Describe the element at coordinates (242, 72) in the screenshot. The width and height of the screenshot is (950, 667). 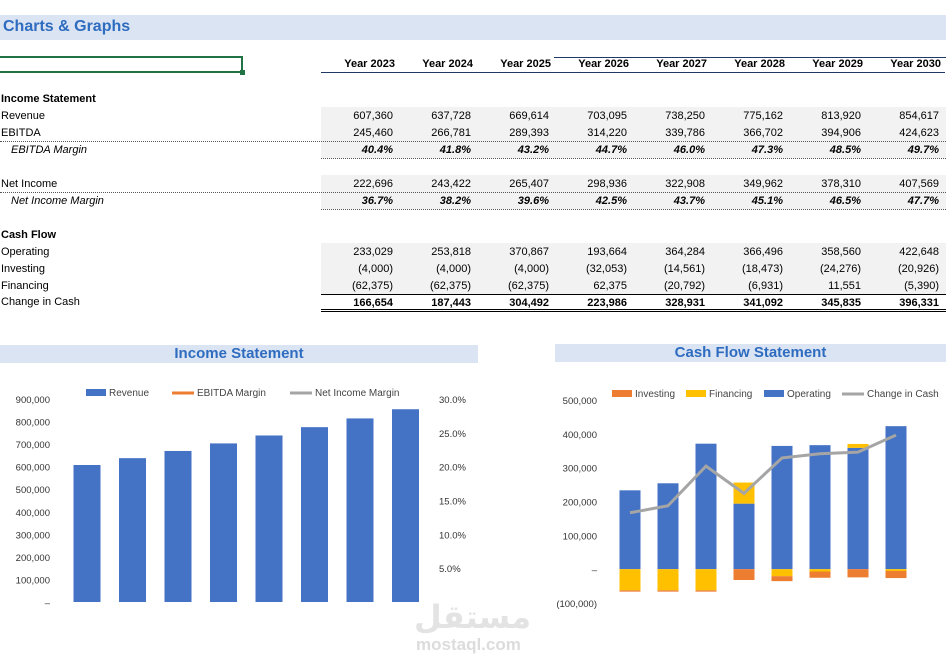
I see `fill-handle` at that location.